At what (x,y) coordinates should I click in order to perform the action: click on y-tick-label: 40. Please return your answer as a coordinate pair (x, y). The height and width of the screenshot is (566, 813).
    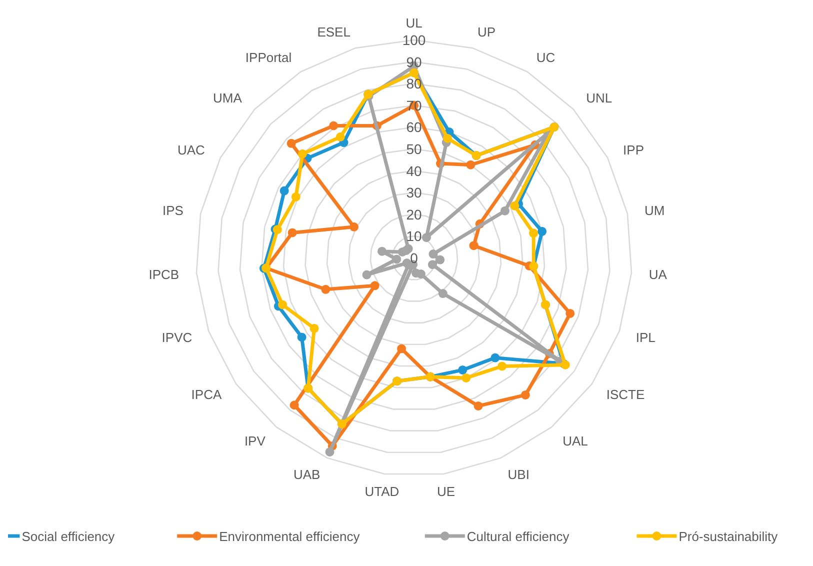
    Looking at the image, I should click on (414, 170).